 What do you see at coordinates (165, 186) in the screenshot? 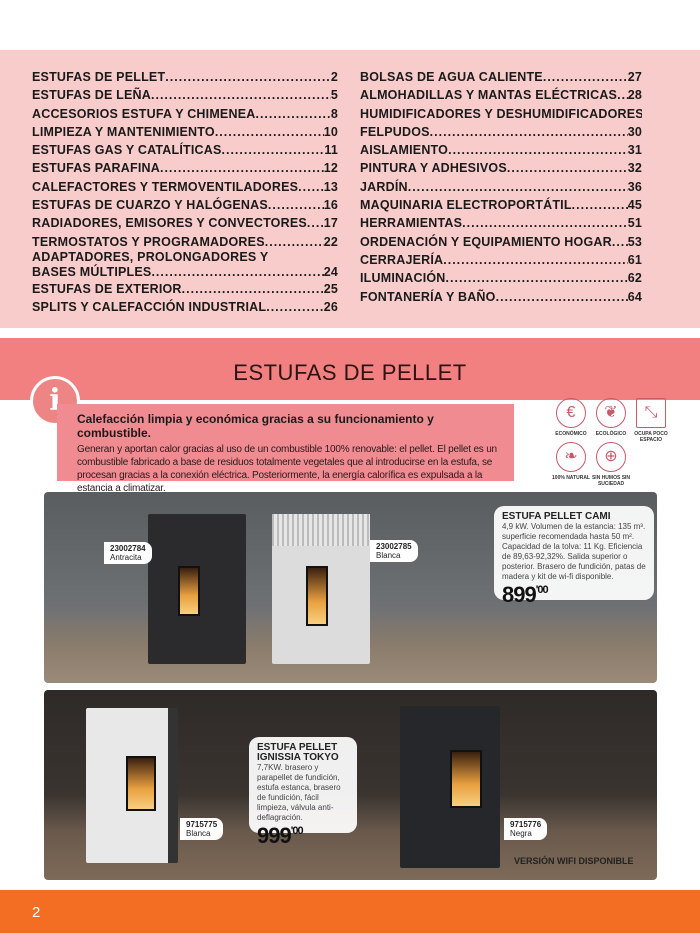
I see `toc-entry-title: CALEFACTORES Y TERMOVENTILADORES` at bounding box center [165, 186].